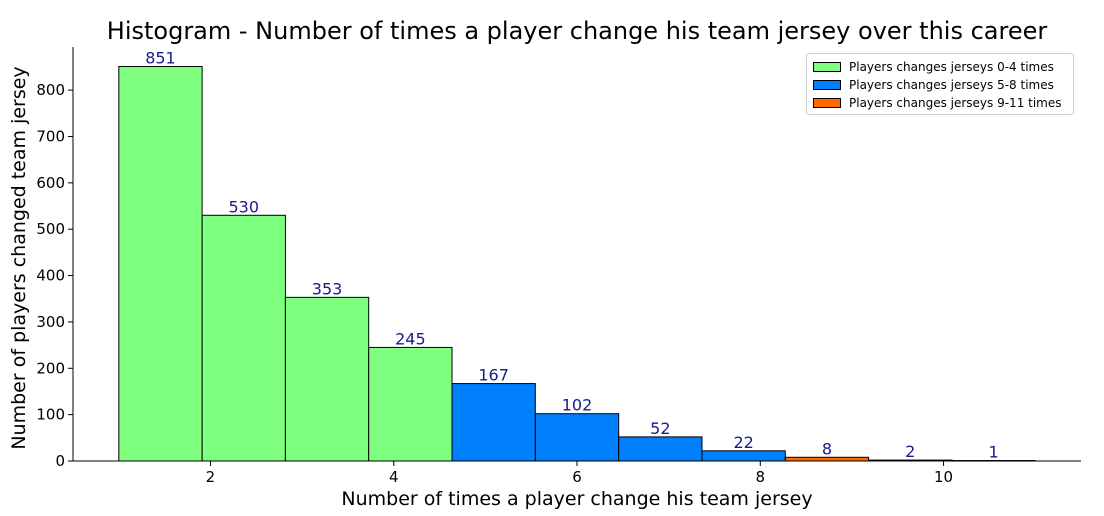 The height and width of the screenshot is (516, 1104). I want to click on x-tick-label: 10, so click(943, 477).